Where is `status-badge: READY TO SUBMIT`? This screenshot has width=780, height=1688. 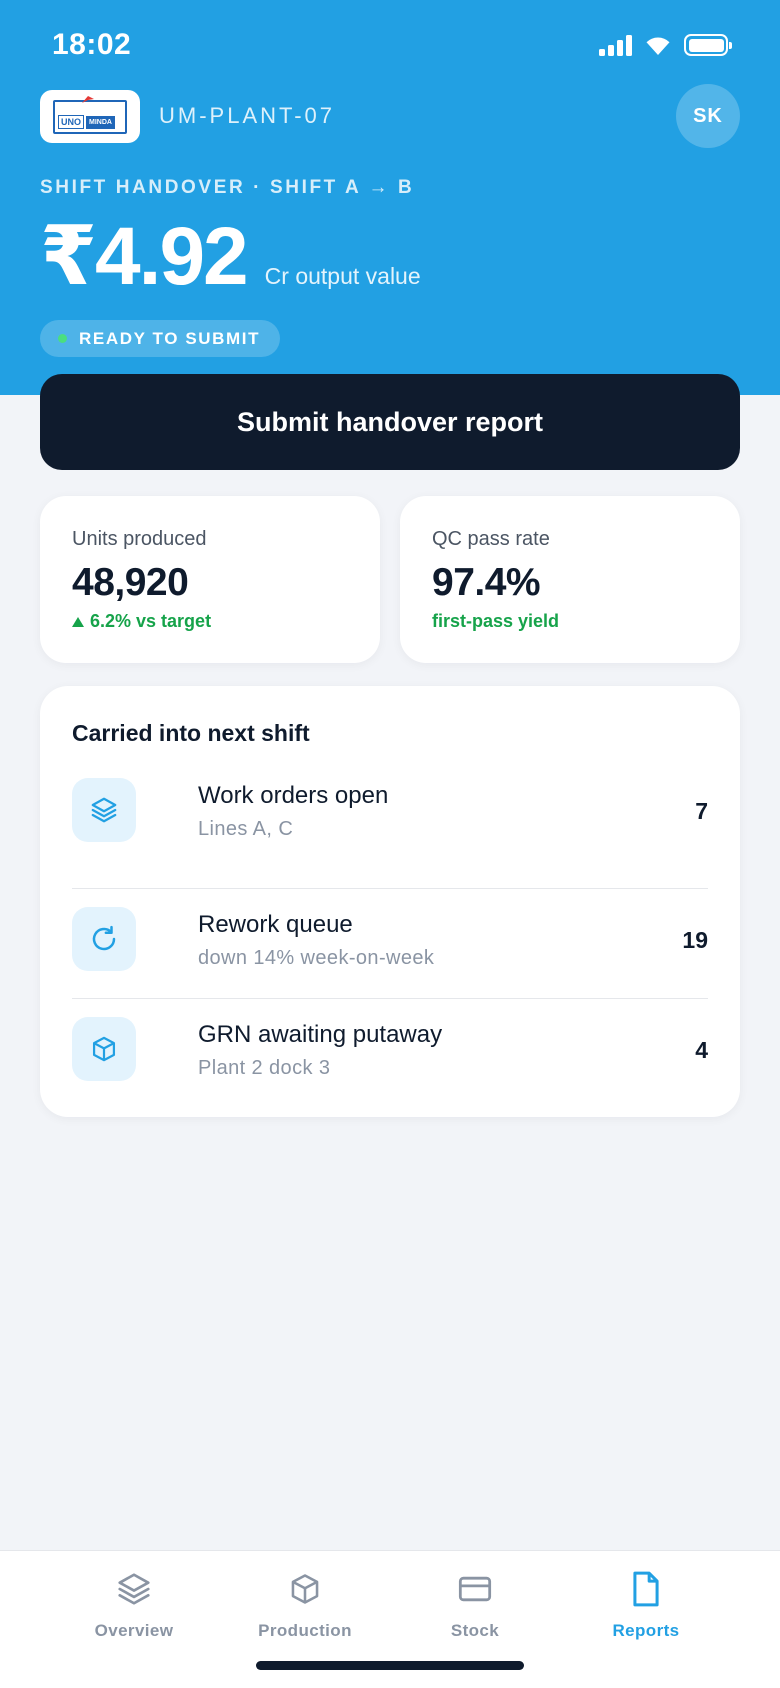
status-badge: READY TO SUBMIT is located at coordinates (160, 338).